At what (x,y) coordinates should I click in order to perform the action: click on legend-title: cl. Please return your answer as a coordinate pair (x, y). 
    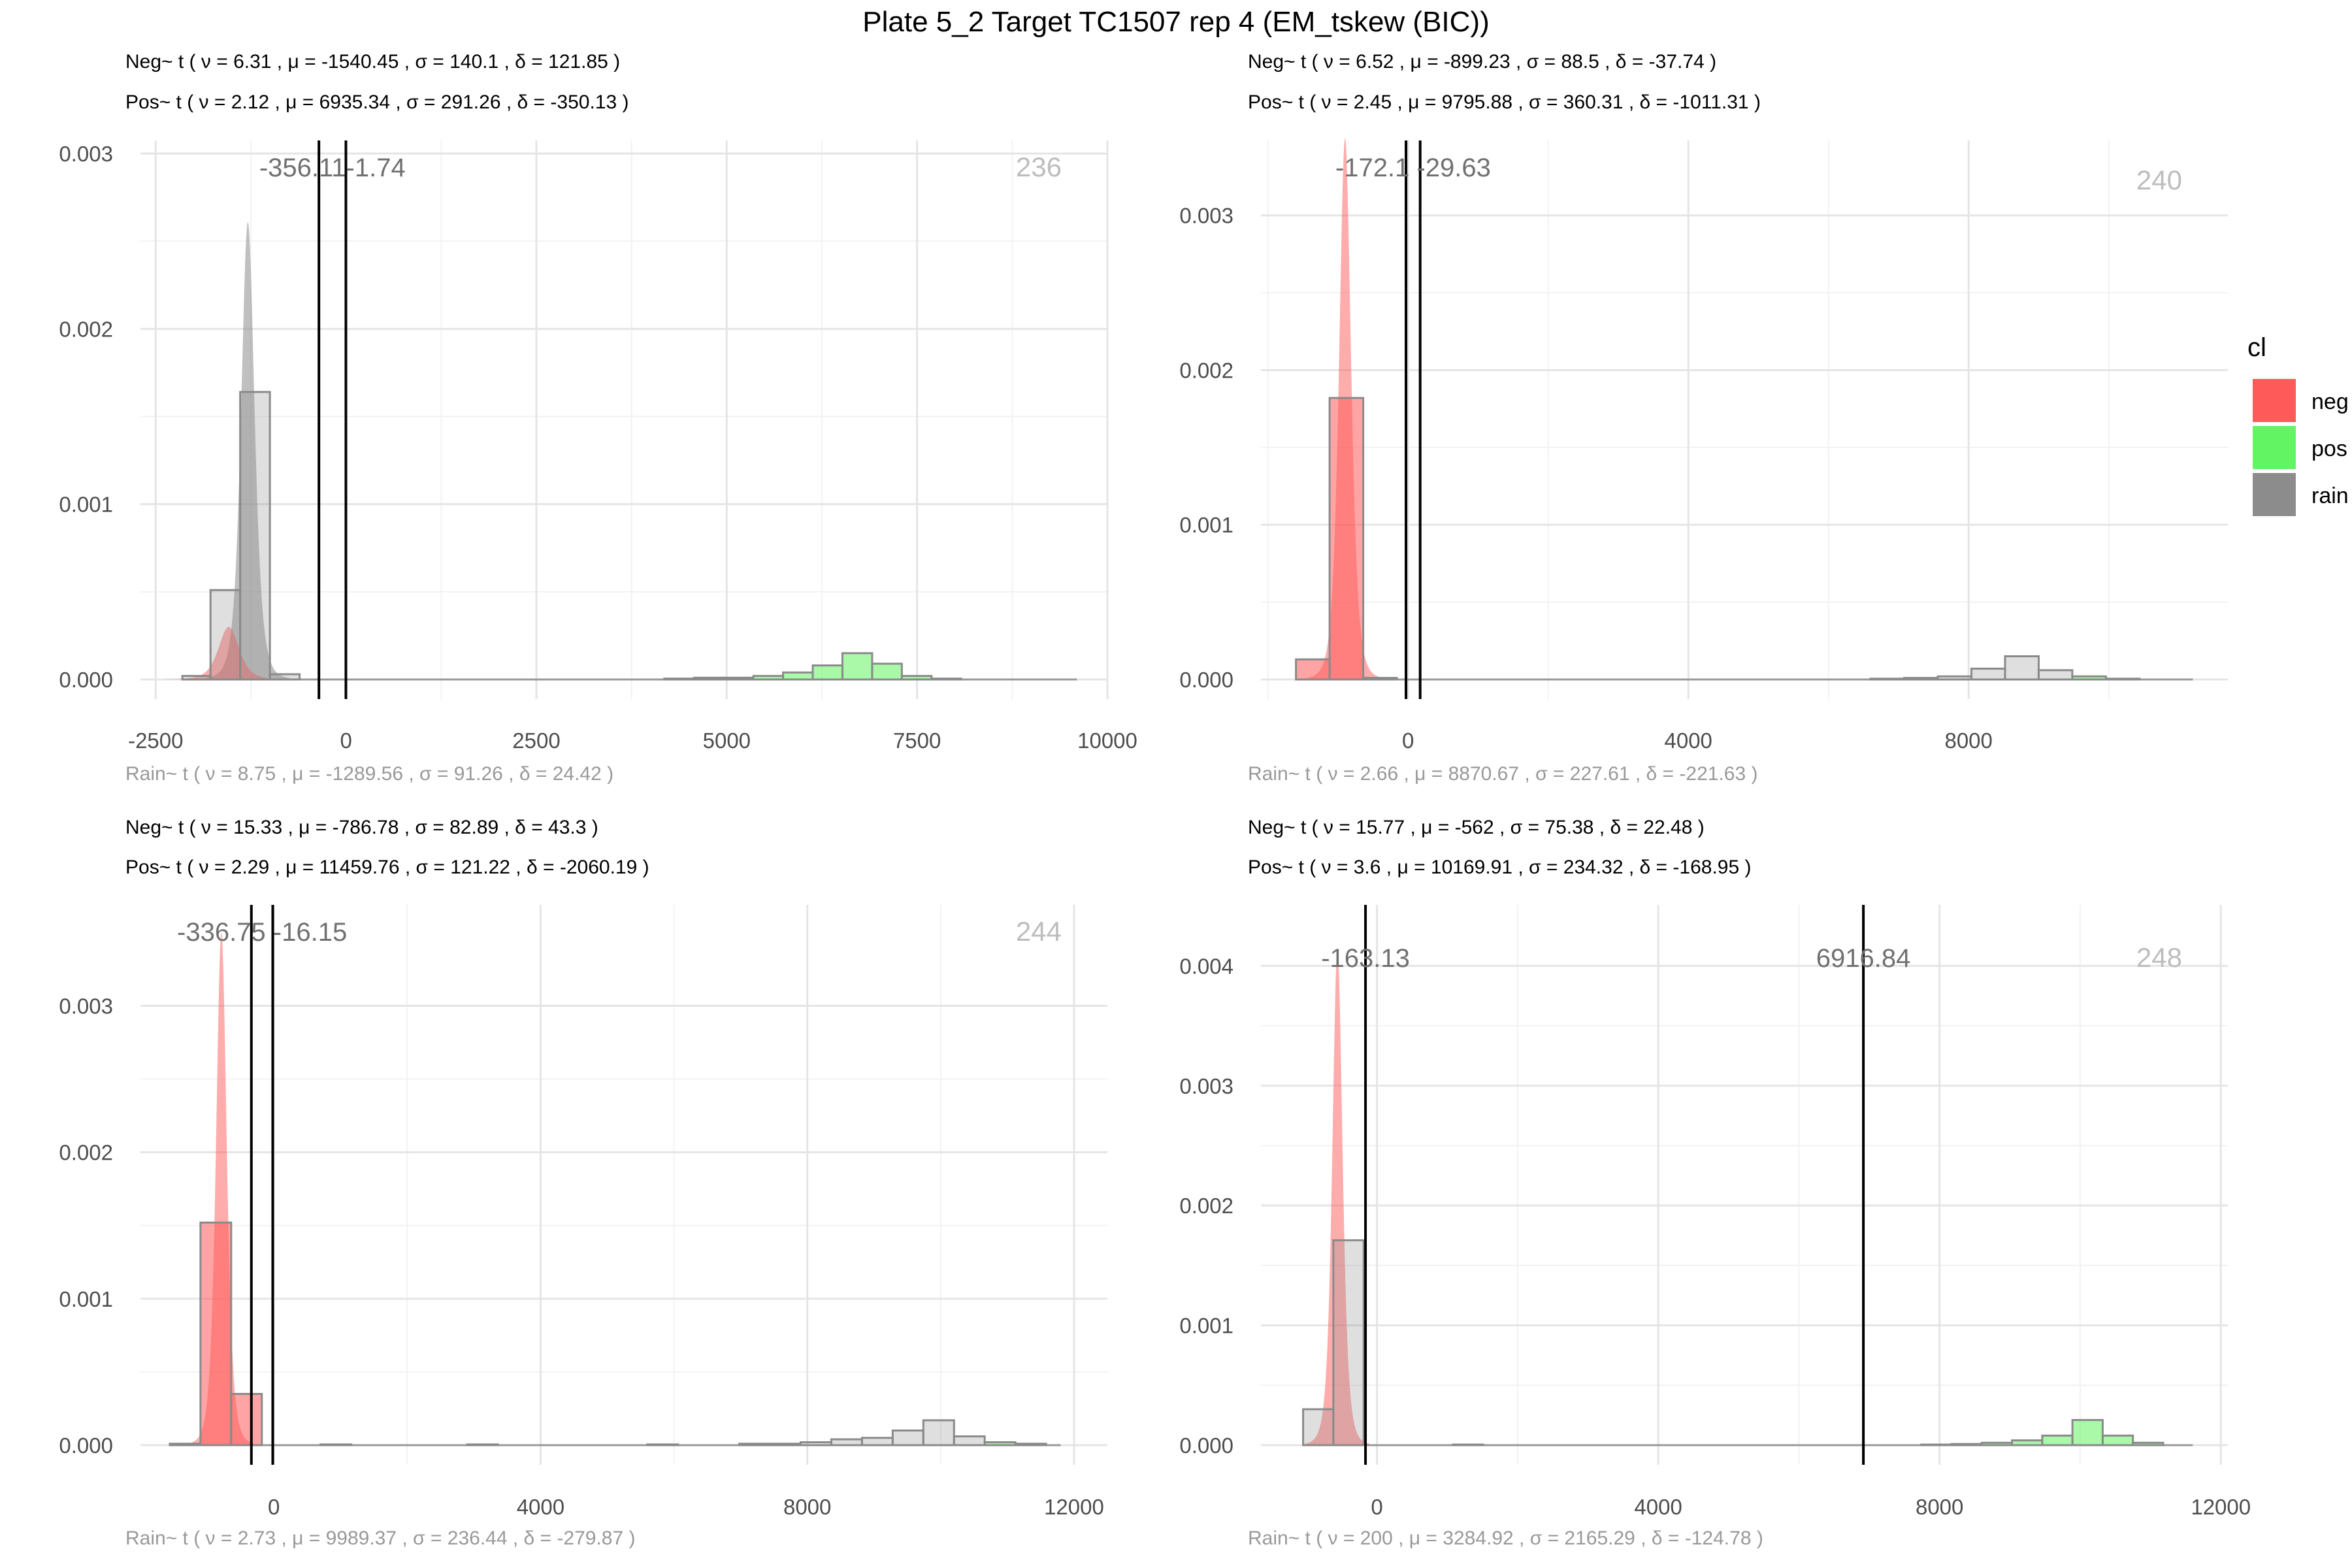
    Looking at the image, I should click on (2256, 347).